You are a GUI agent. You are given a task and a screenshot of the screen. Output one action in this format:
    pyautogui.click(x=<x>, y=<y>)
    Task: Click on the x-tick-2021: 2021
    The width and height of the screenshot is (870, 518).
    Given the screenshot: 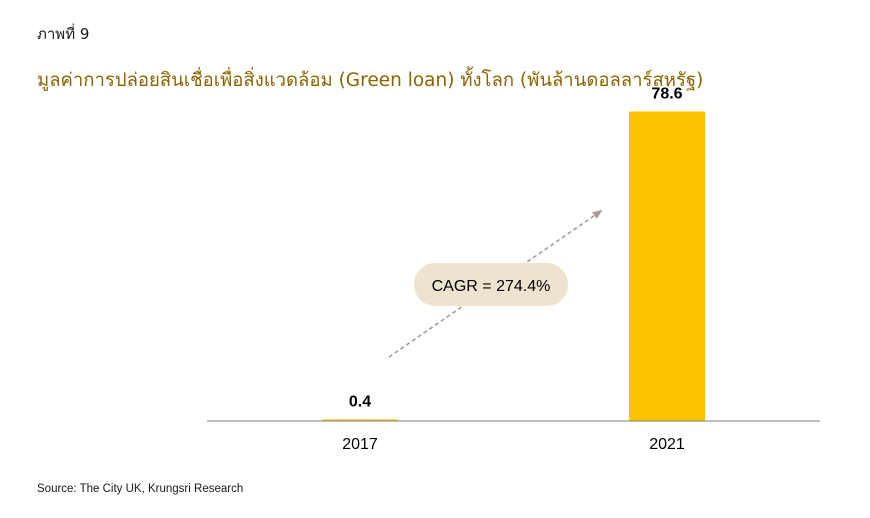 What is the action you would take?
    pyautogui.click(x=667, y=444)
    